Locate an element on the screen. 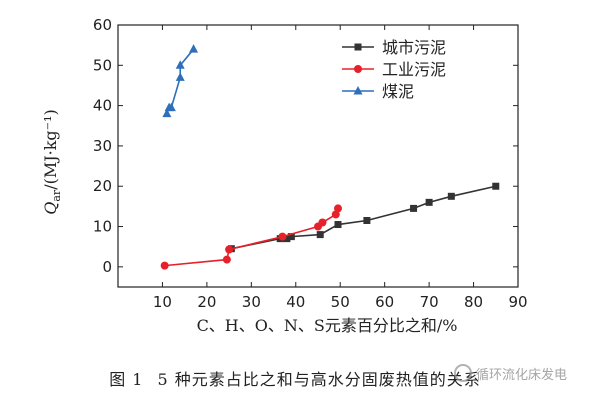 The height and width of the screenshot is (405, 590). y-tick-label: 10 is located at coordinates (102, 227).